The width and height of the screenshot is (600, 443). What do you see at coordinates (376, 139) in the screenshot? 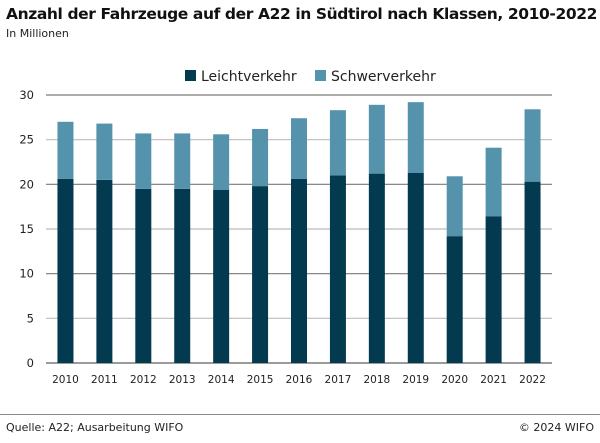
I see `bar-schwerverkehr-2018` at bounding box center [376, 139].